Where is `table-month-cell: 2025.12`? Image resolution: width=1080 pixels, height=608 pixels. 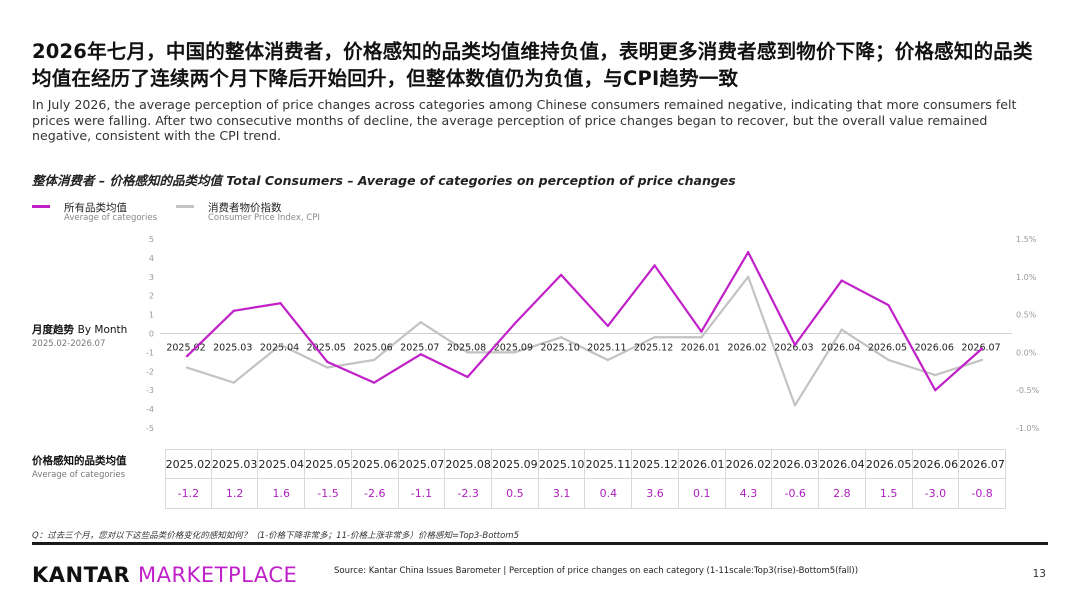 table-month-cell: 2025.12 is located at coordinates (655, 464).